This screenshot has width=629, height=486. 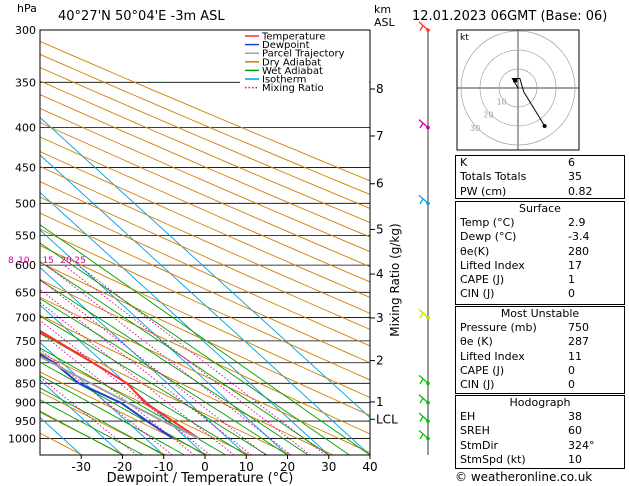 What do you see at coordinates (578, 342) in the screenshot?
I see `most-unstable-value: 287` at bounding box center [578, 342].